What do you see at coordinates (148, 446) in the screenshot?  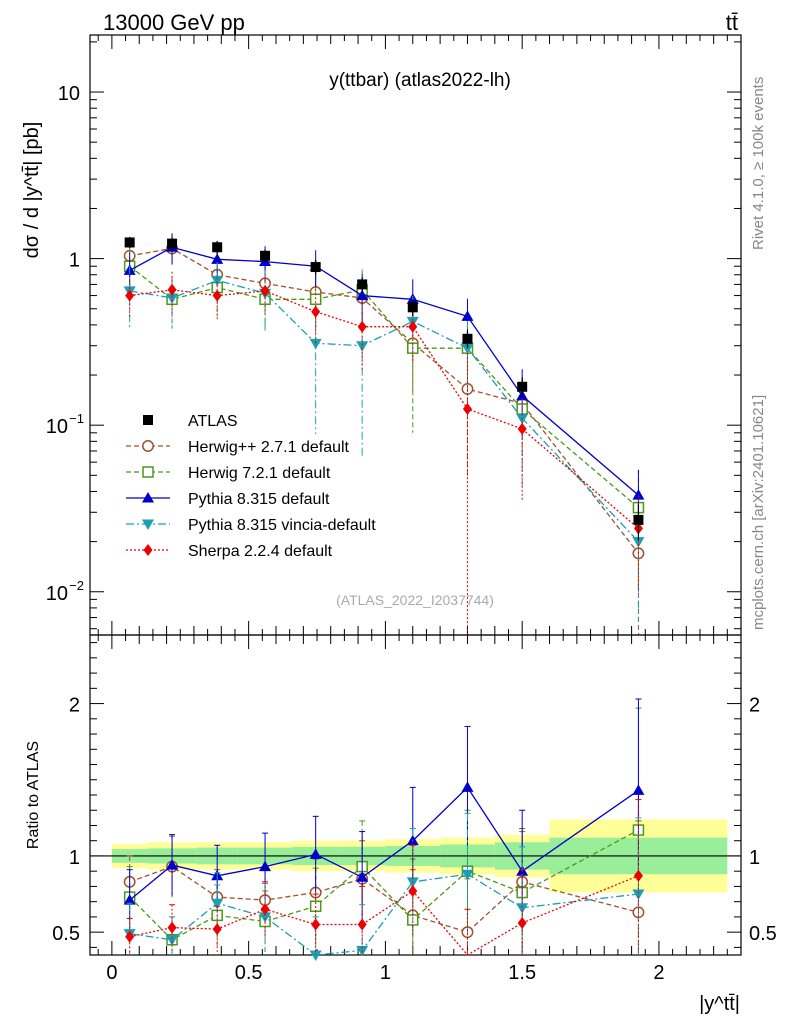 I see `legend-marker-herwig-2-7-1-default` at bounding box center [148, 446].